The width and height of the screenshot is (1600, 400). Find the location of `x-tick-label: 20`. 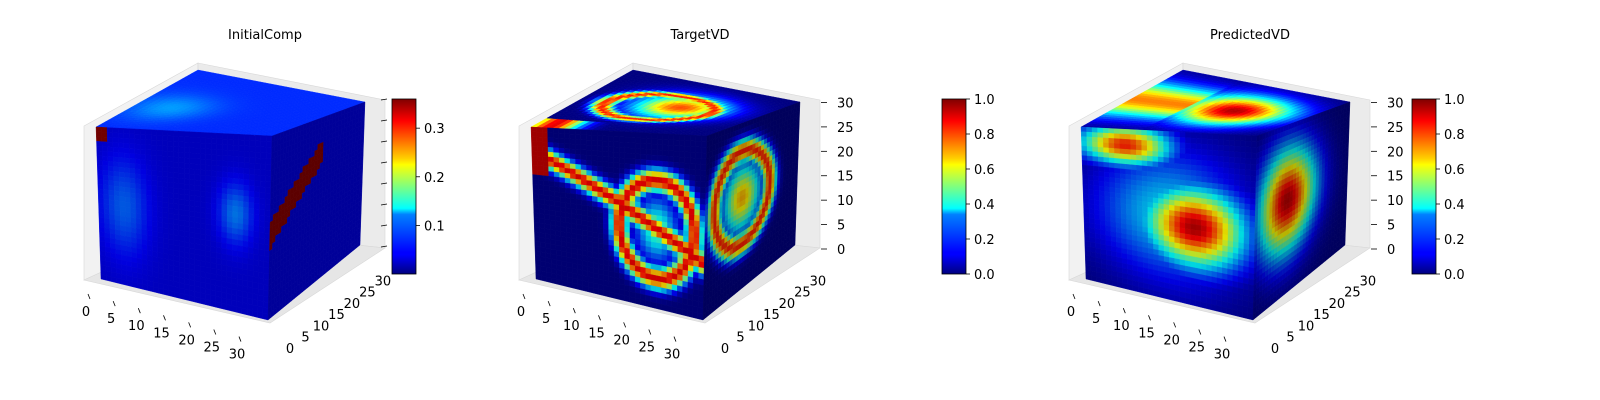

x-tick-label: 20 is located at coordinates (186, 340).